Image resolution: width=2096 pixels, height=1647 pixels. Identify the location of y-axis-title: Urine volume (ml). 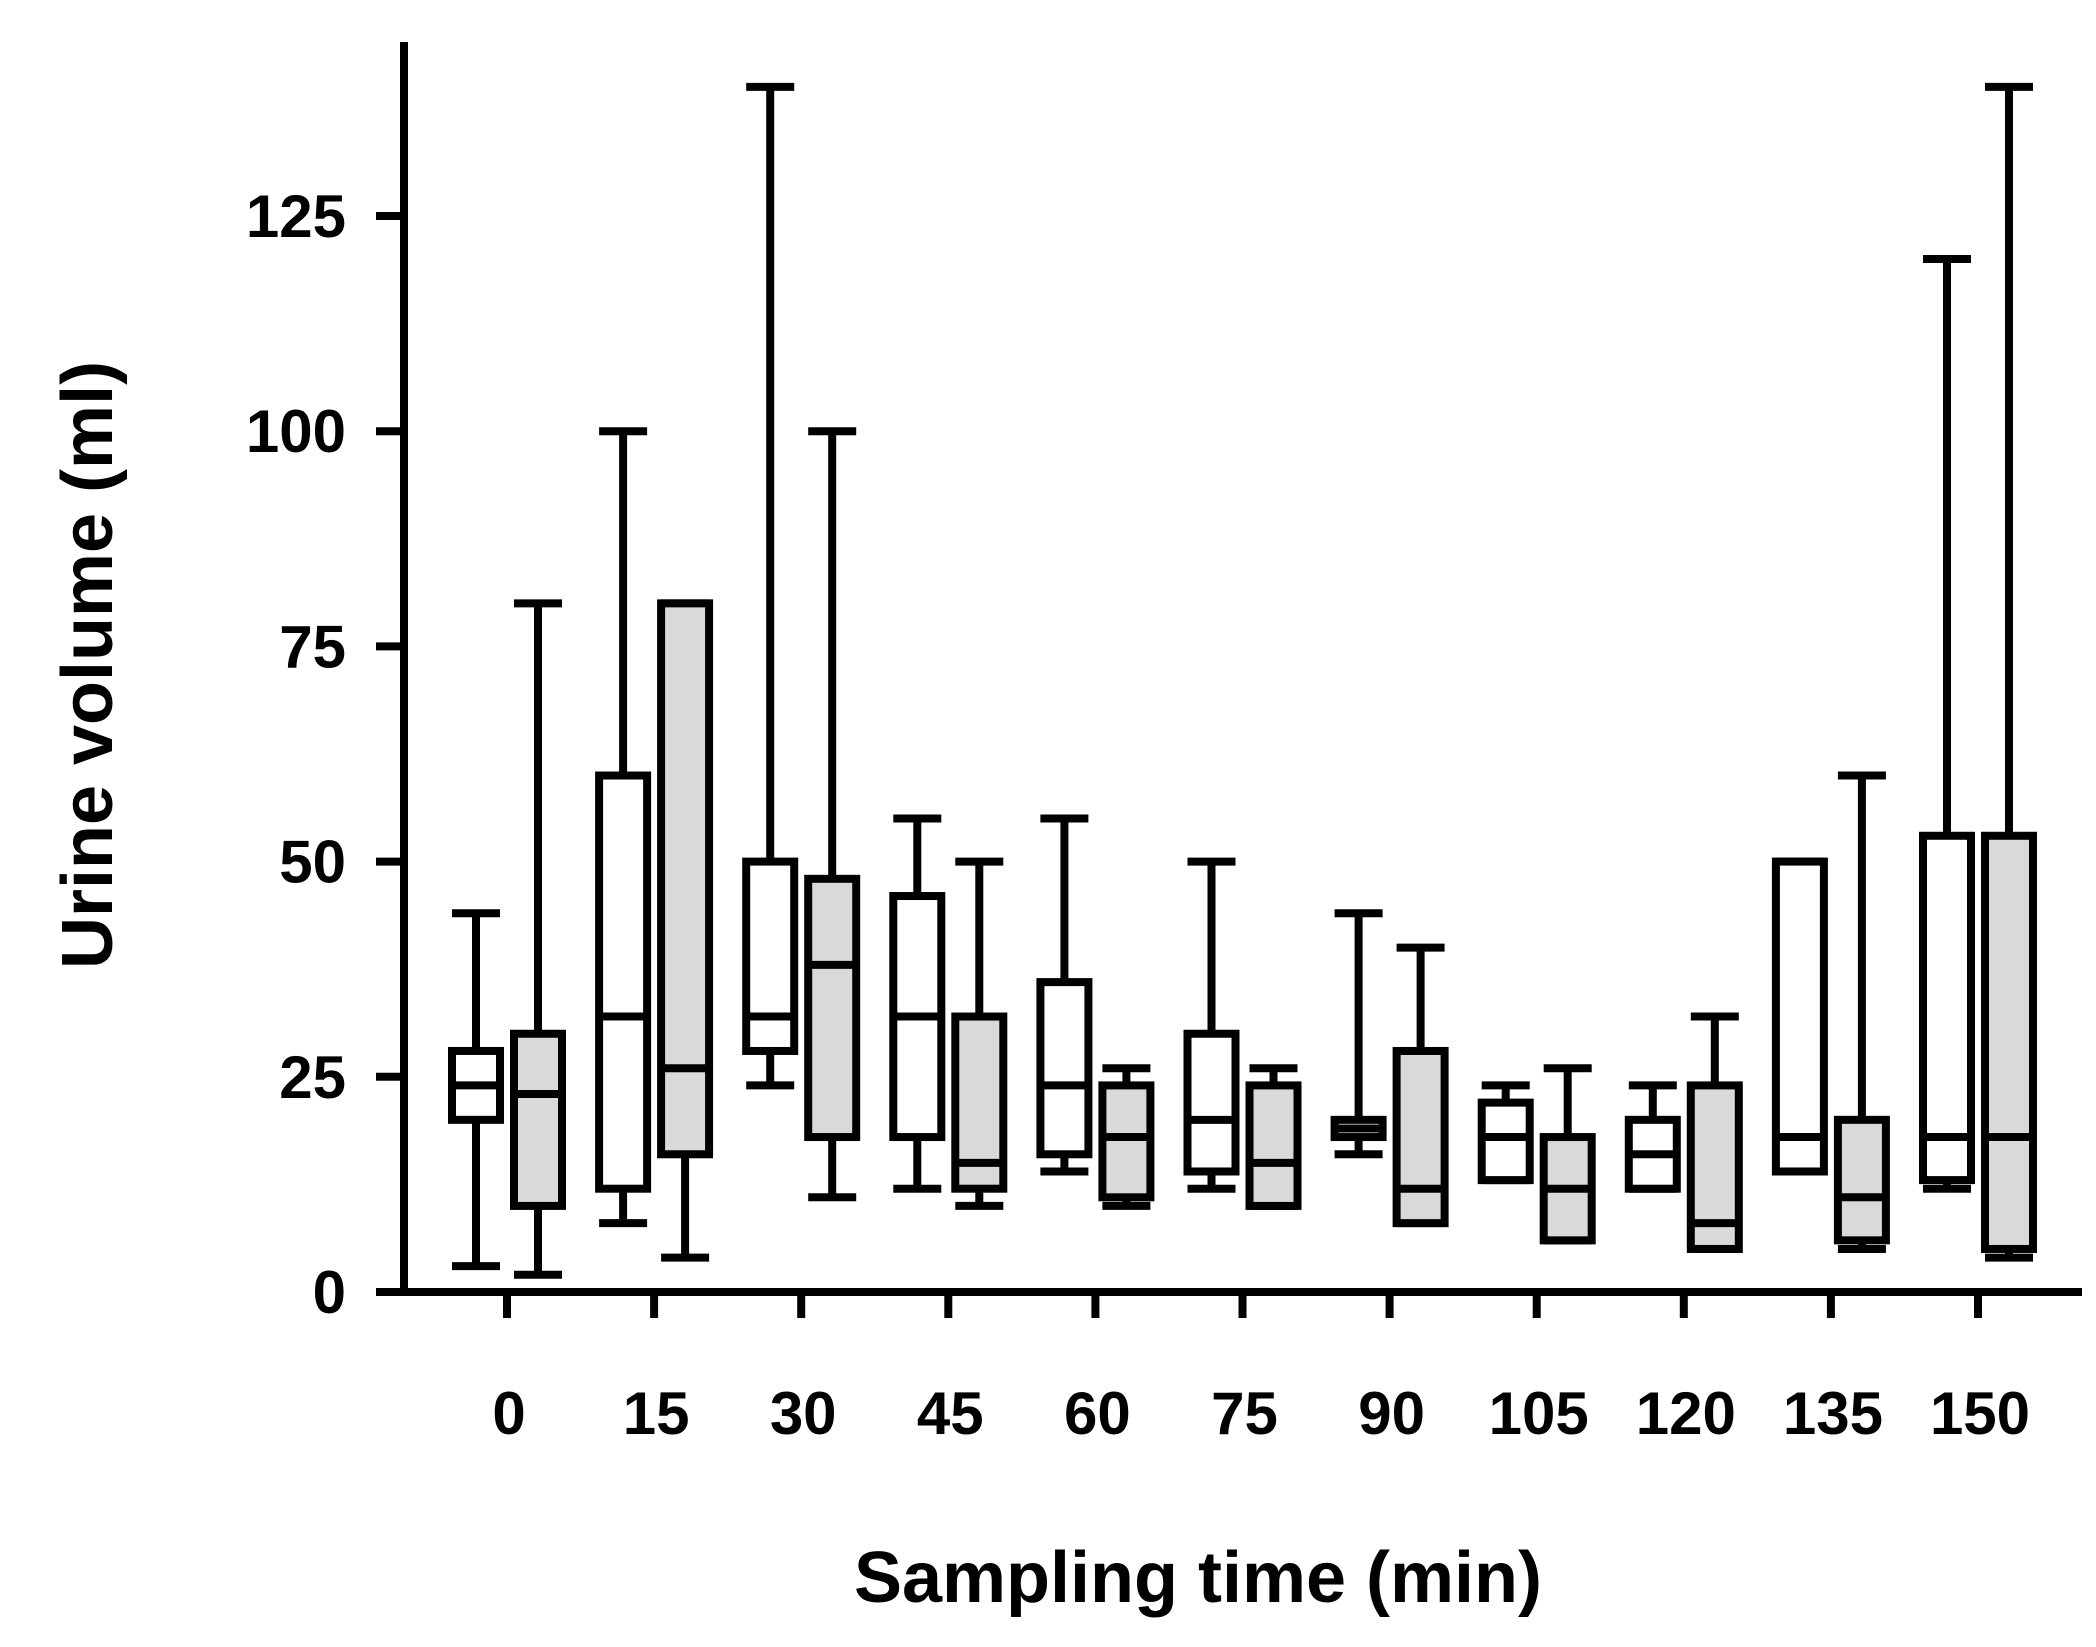
(88, 665).